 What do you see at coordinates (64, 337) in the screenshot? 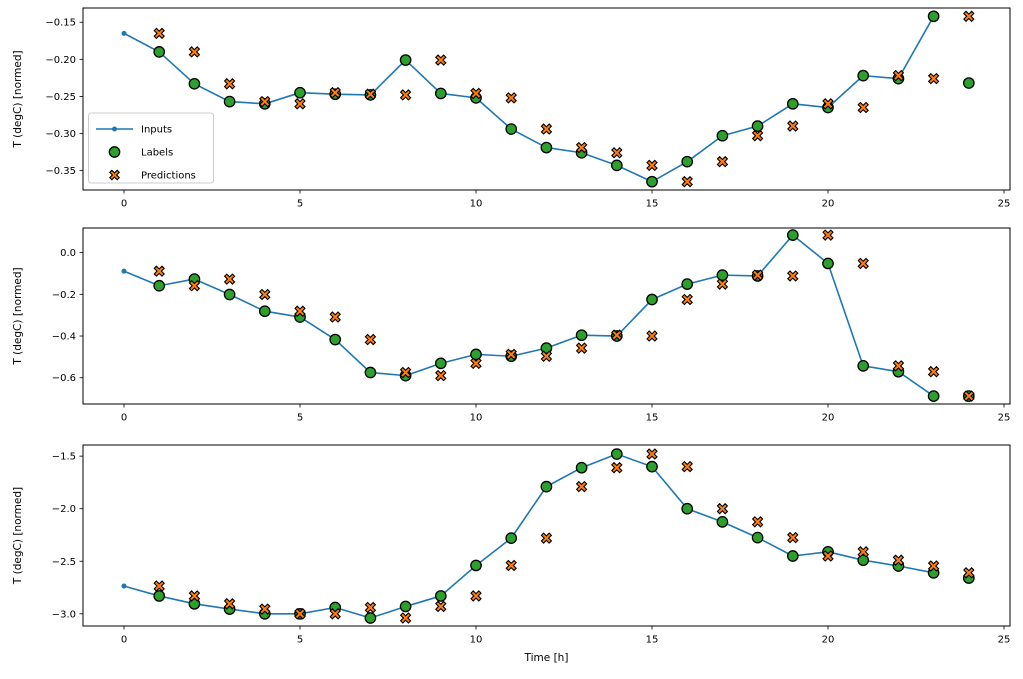
I see `y-tick-label: −0.4` at bounding box center [64, 337].